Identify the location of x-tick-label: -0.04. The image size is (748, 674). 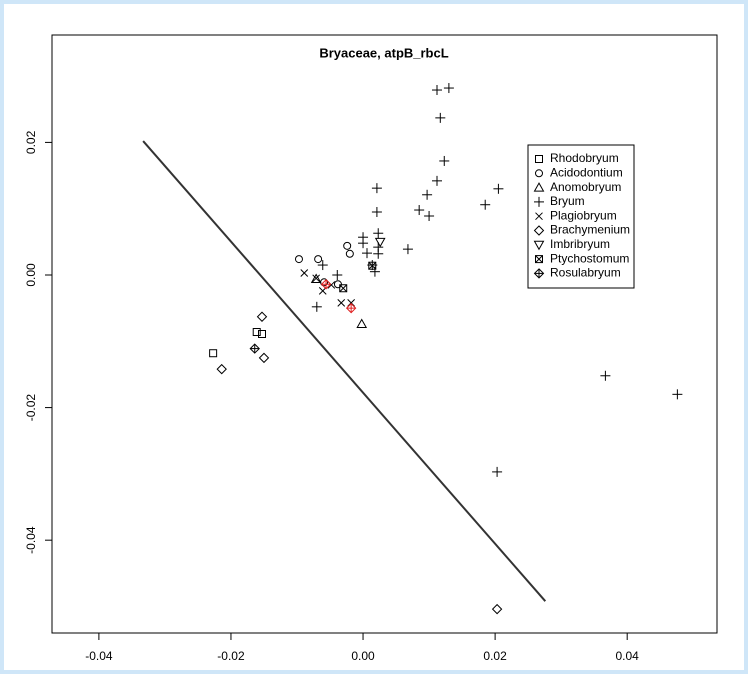
(99, 656).